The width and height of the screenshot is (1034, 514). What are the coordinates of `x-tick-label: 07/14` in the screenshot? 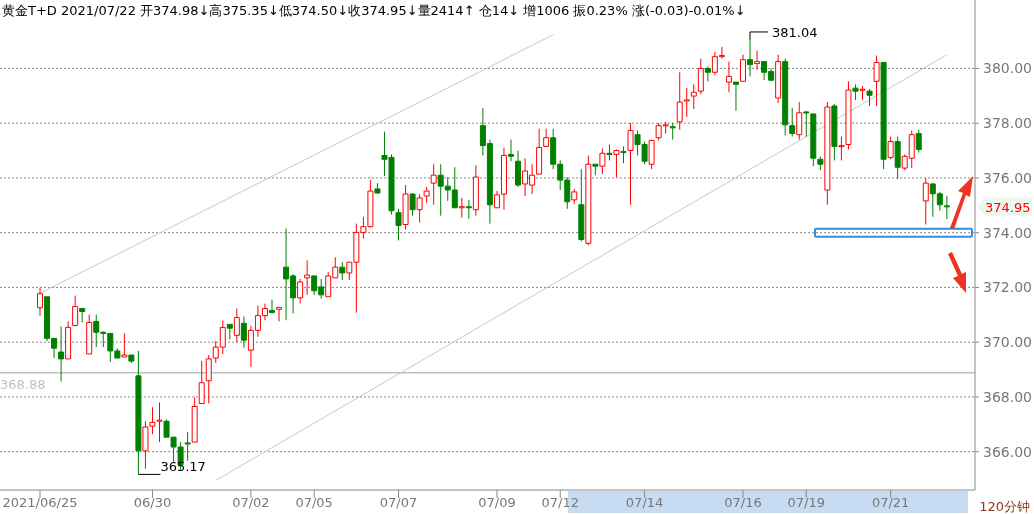 It's located at (644, 502).